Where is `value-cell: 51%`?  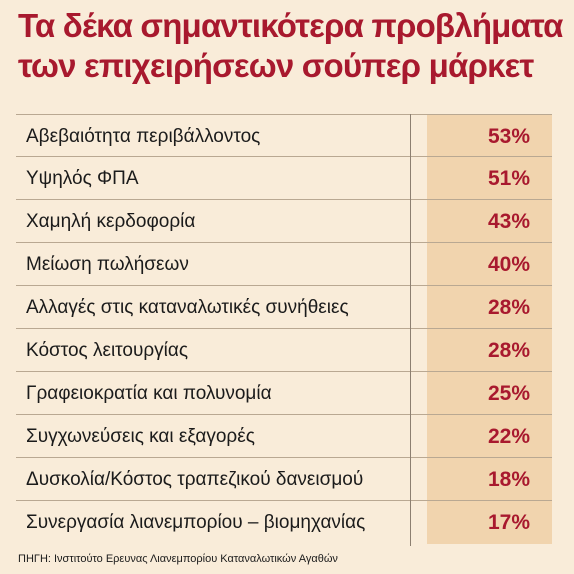
value-cell: 51% is located at coordinates (489, 178).